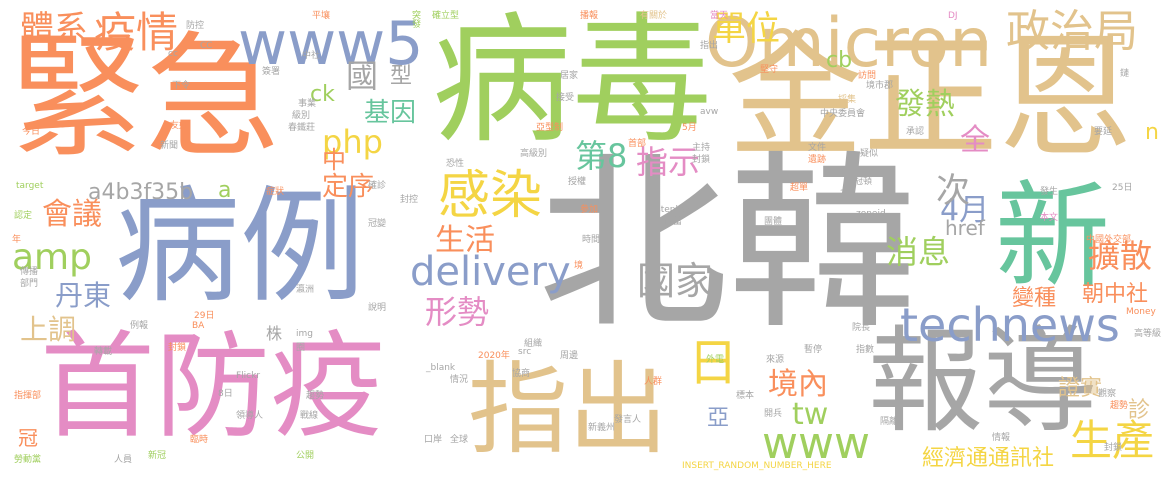 The height and width of the screenshot is (482, 1175). Describe the element at coordinates (334, 160) in the screenshot. I see `word: 中` at that location.